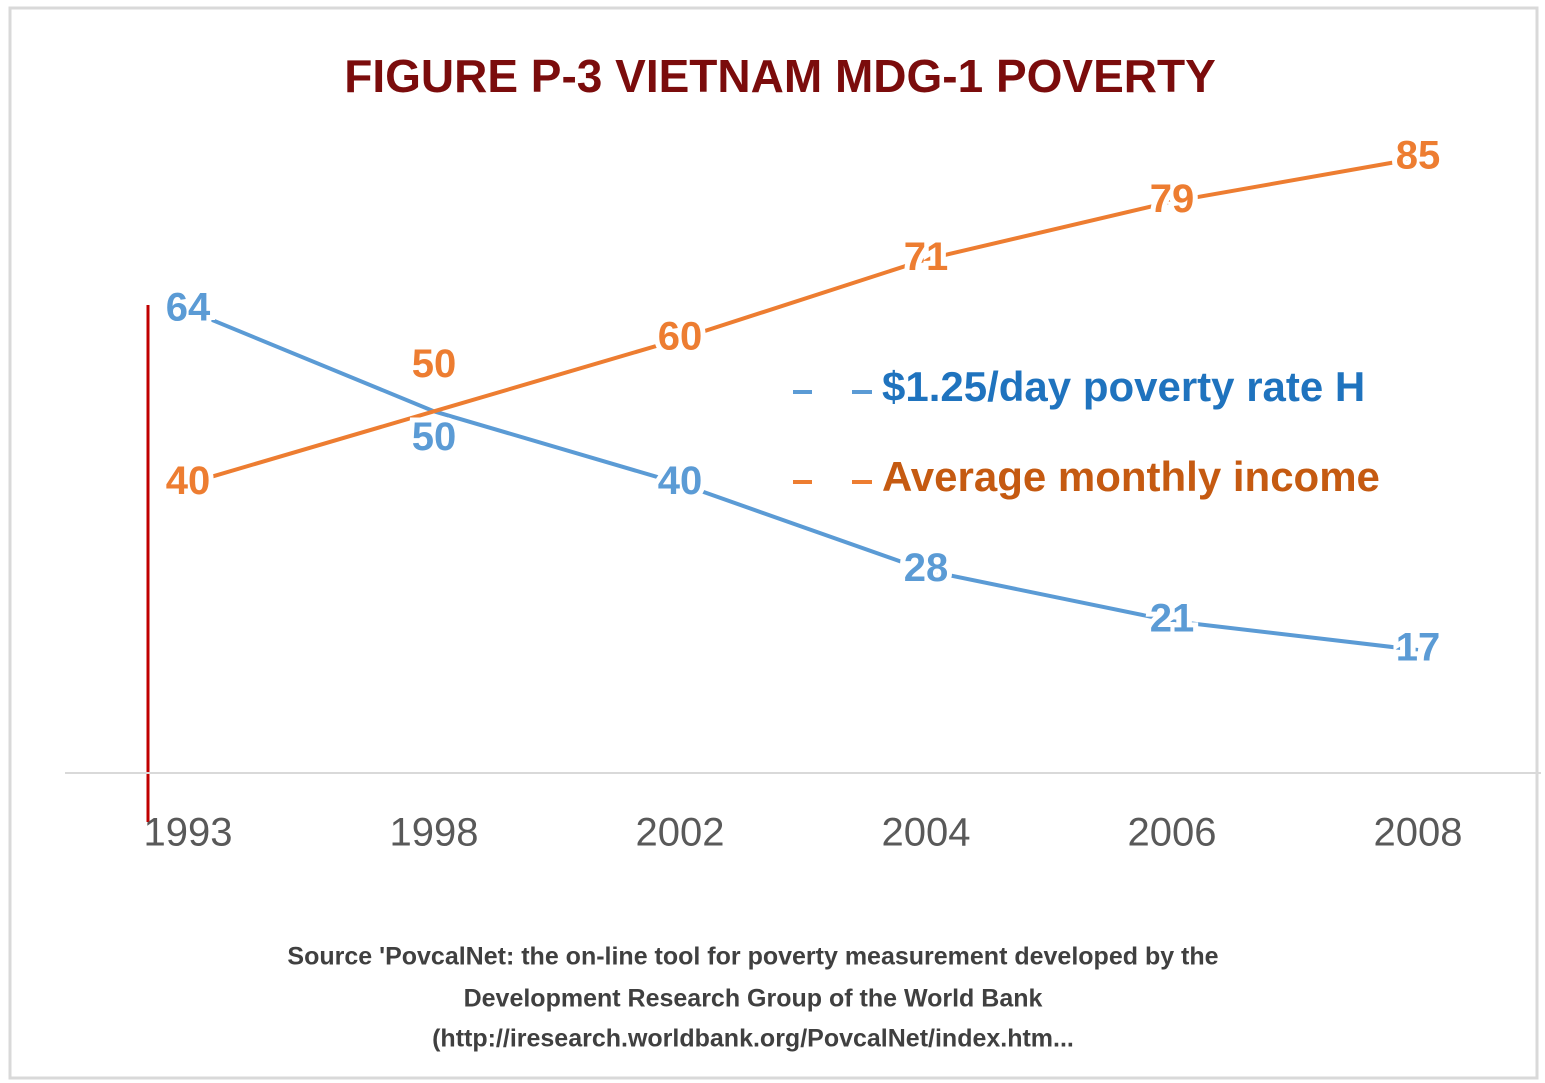  Describe the element at coordinates (926, 833) in the screenshot. I see `x-tick-label: 2004` at that location.